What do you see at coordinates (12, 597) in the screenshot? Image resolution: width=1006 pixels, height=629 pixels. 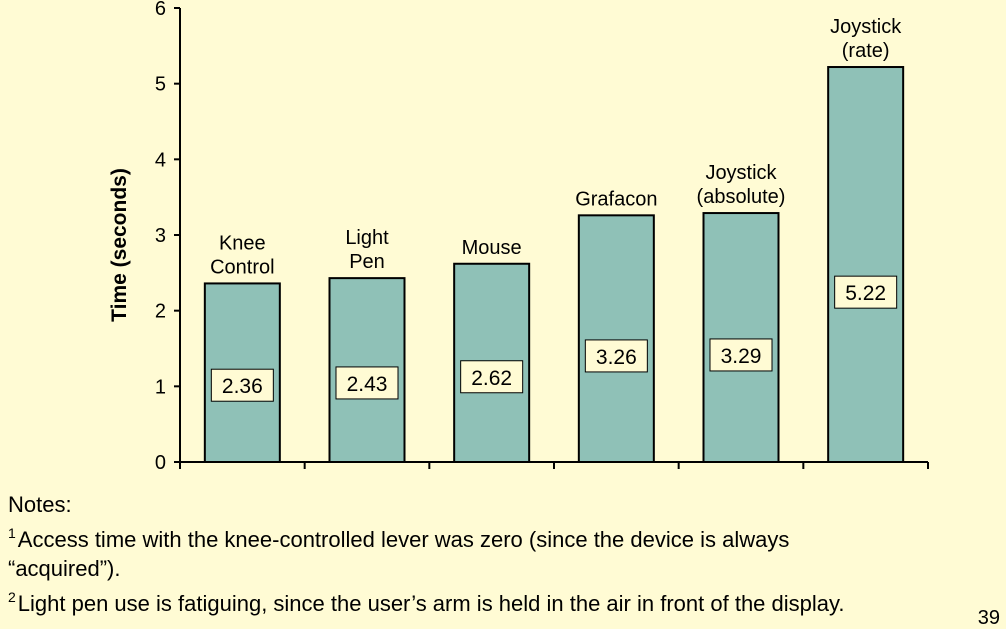 I see `note-marker-2: 2` at bounding box center [12, 597].